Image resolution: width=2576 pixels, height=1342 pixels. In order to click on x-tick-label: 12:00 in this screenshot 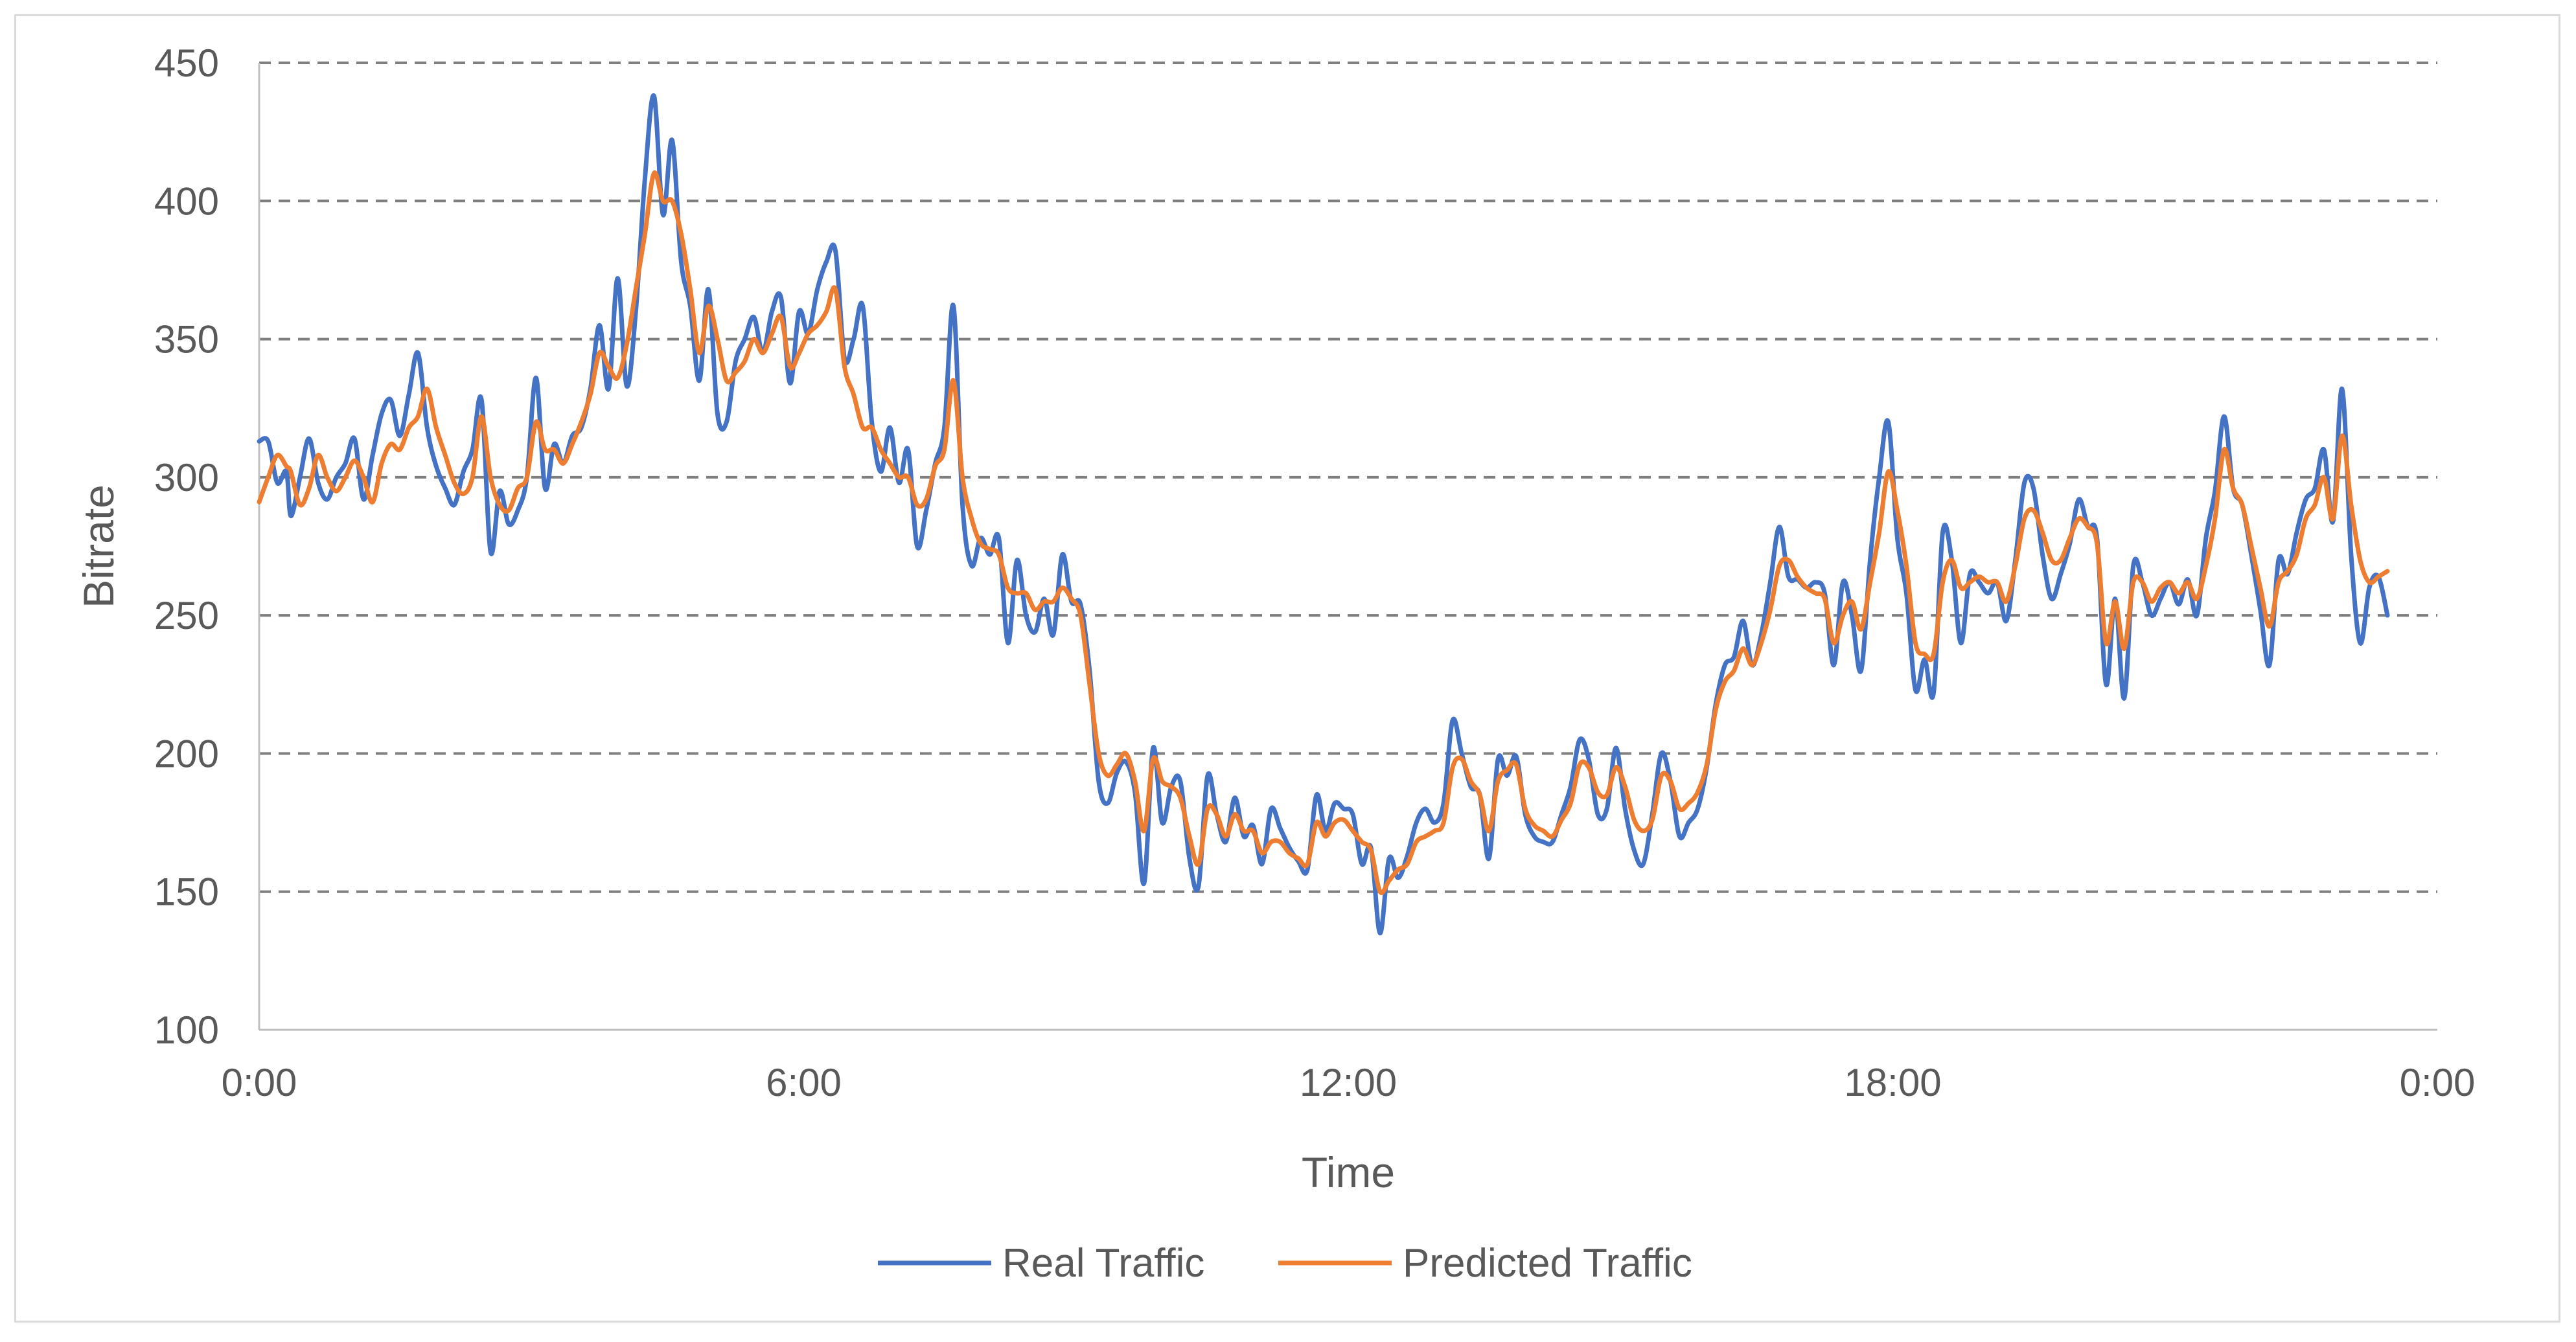, I will do `click(1348, 1082)`.